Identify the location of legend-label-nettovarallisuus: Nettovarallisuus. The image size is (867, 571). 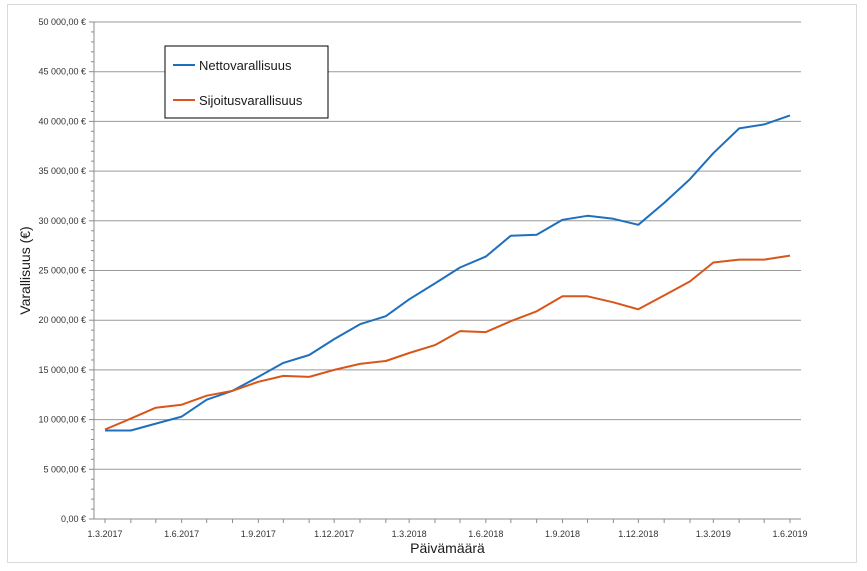
(245, 65).